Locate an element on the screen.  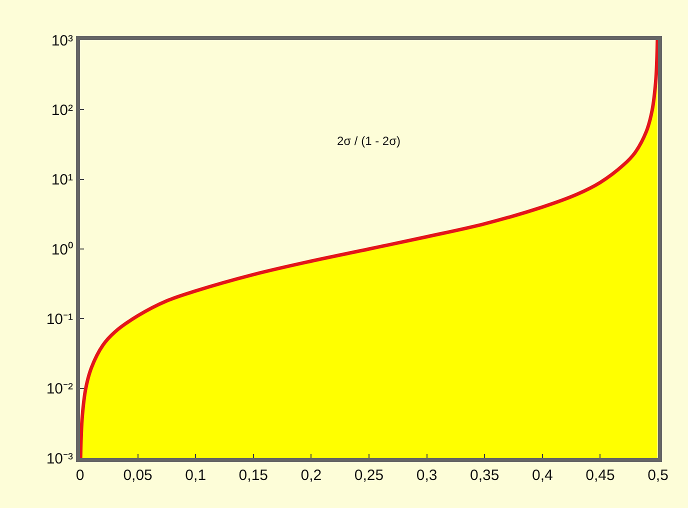
y-tick-label: 10² is located at coordinates (62, 110).